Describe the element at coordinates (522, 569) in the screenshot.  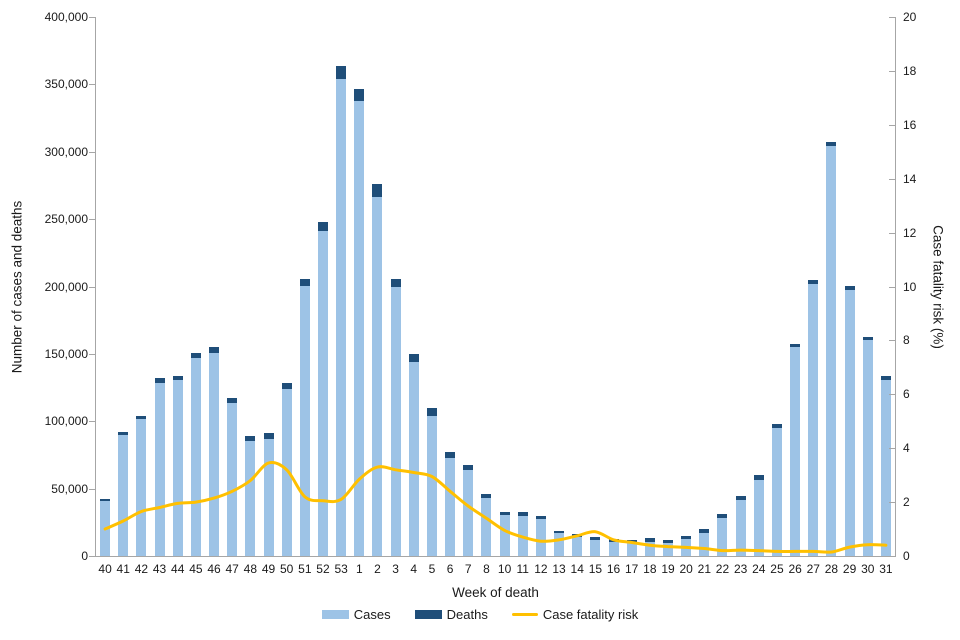
I see `x-tick-label: 11` at that location.